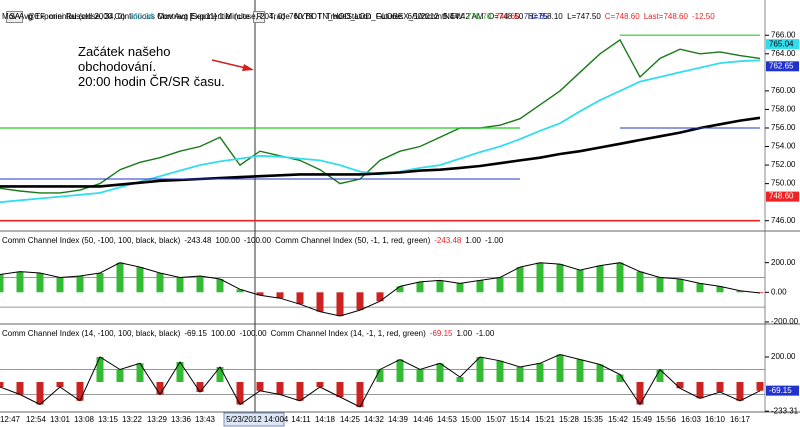 This screenshot has height=427, width=800. I want to click on series-line, so click(380, 153).